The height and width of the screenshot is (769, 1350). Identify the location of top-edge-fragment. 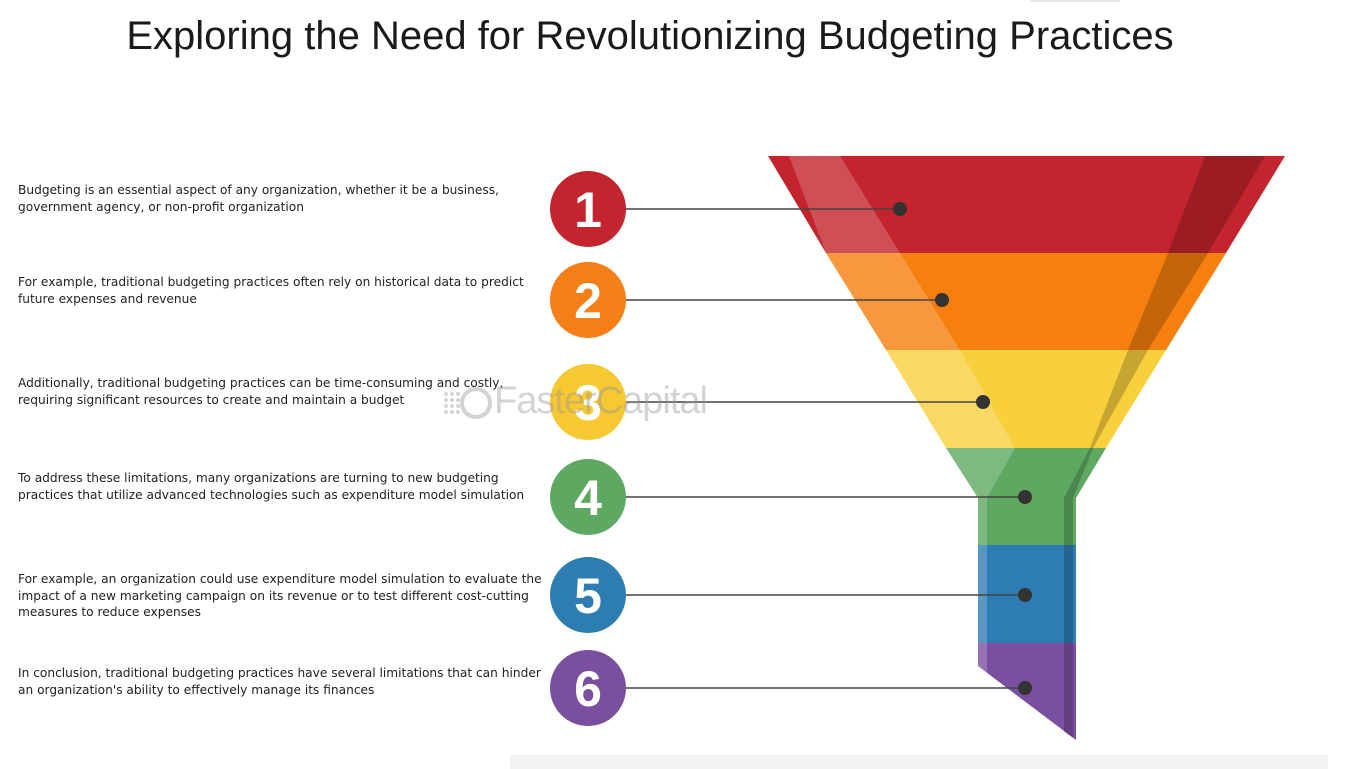
(1075, 1).